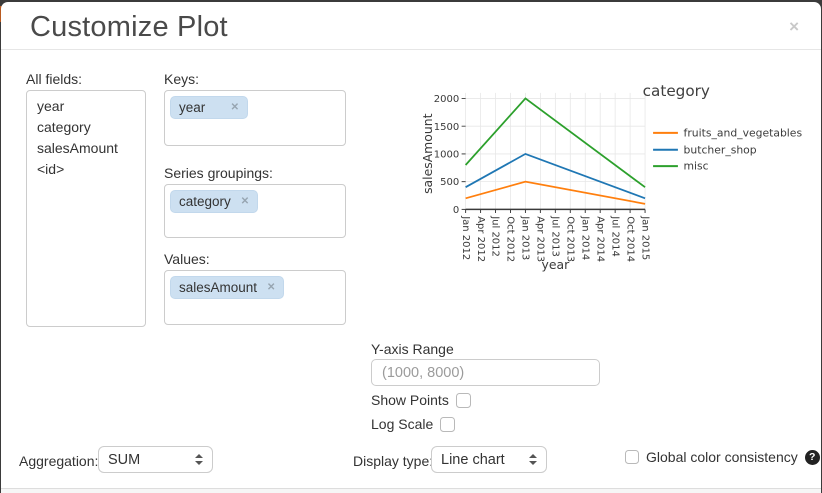  What do you see at coordinates (411, 490) in the screenshot?
I see `footer-divider` at bounding box center [411, 490].